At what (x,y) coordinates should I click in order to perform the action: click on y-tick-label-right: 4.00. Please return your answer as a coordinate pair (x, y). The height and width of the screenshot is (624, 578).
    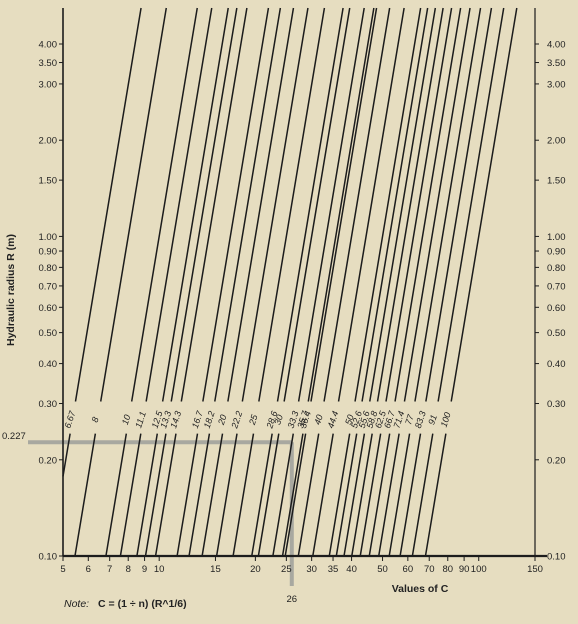
    Looking at the image, I should click on (556, 45).